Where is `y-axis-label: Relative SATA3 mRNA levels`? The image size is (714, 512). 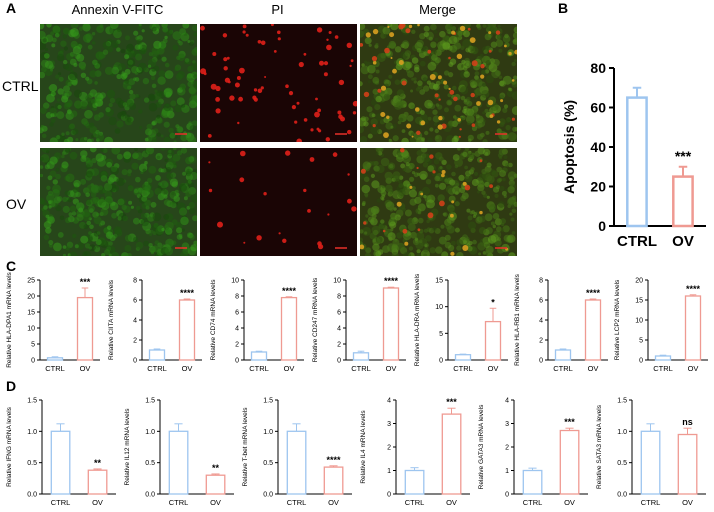
y-axis-label: Relative SATA3 mRNA levels is located at coordinates (599, 446).